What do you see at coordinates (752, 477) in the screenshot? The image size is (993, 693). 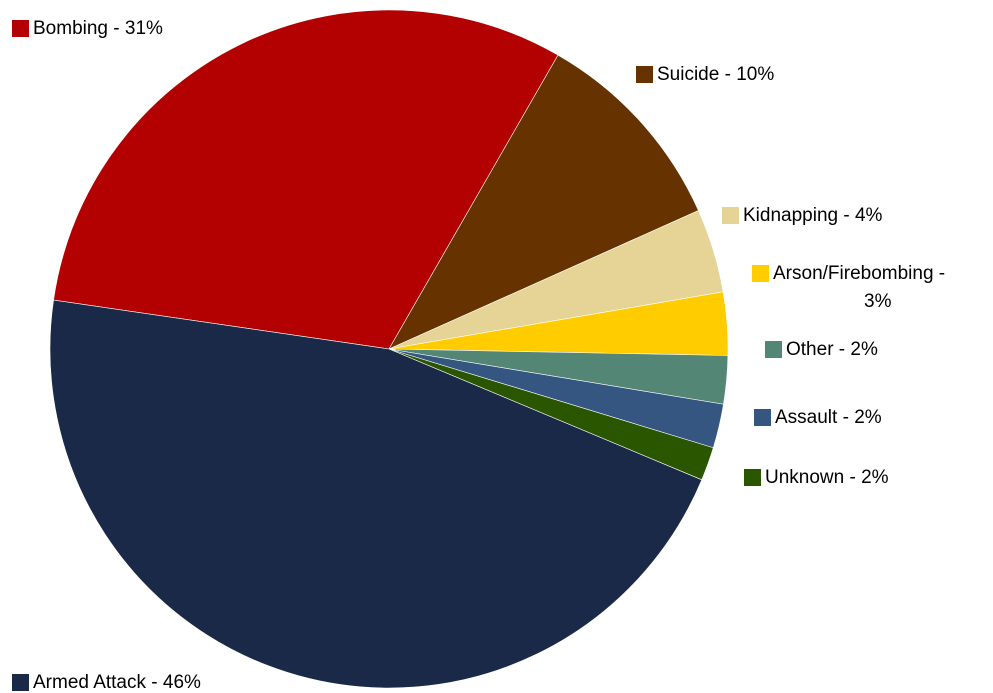 I see `legend-swatch-unknown` at bounding box center [752, 477].